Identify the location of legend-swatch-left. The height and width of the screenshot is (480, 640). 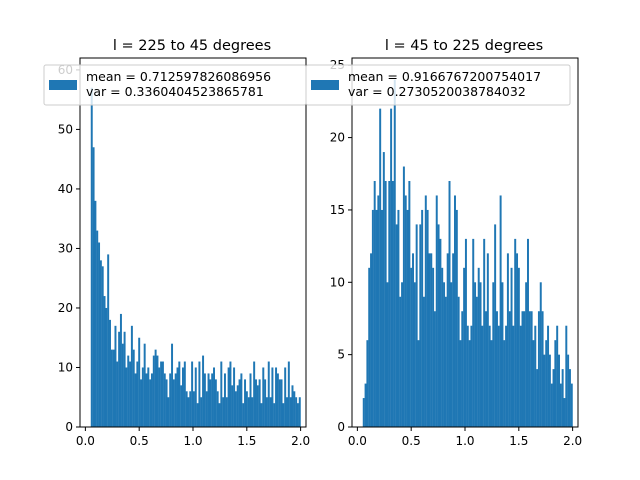
(63, 85).